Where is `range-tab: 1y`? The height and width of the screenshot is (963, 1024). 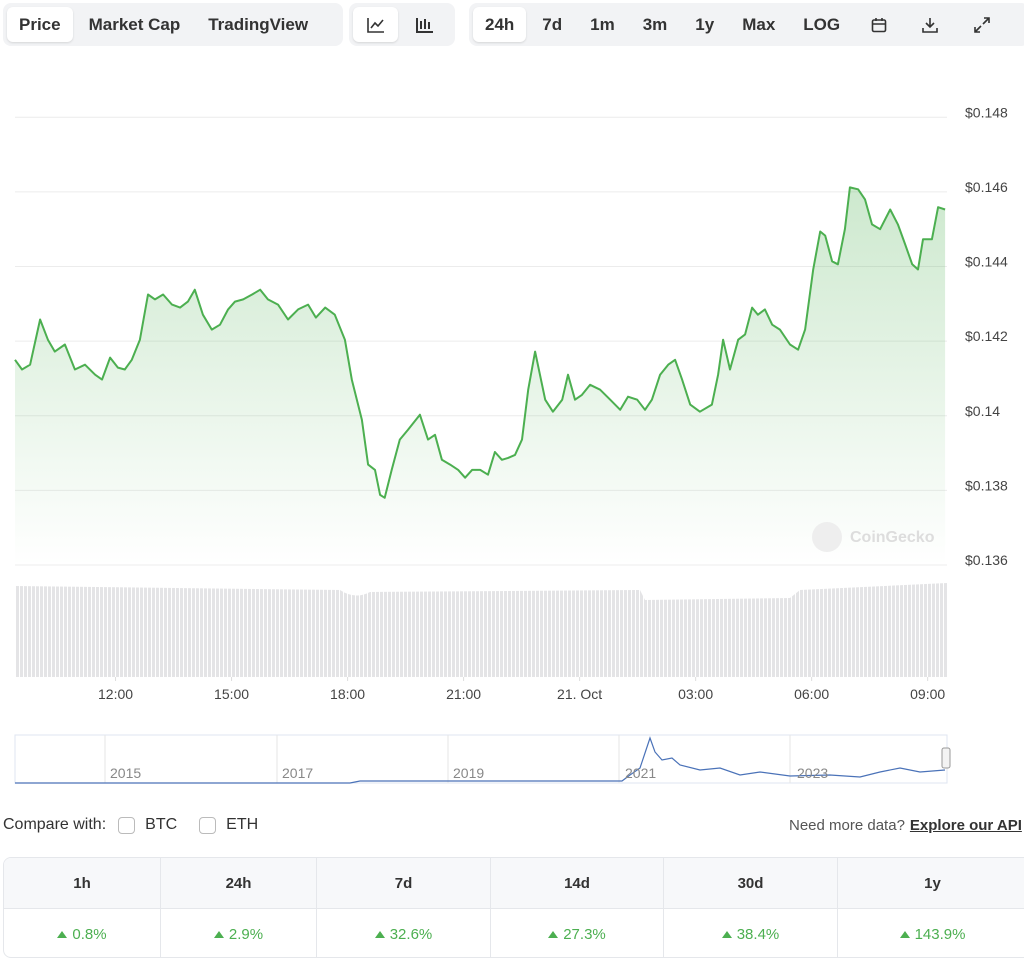
range-tab: 1y is located at coordinates (705, 24).